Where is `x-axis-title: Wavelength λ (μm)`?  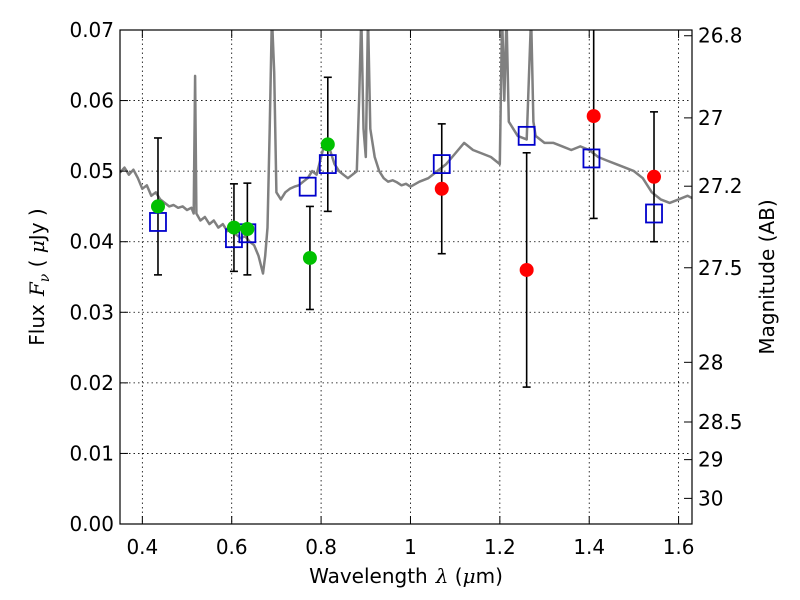
x-axis-title: Wavelength λ (μm) is located at coordinates (406, 576).